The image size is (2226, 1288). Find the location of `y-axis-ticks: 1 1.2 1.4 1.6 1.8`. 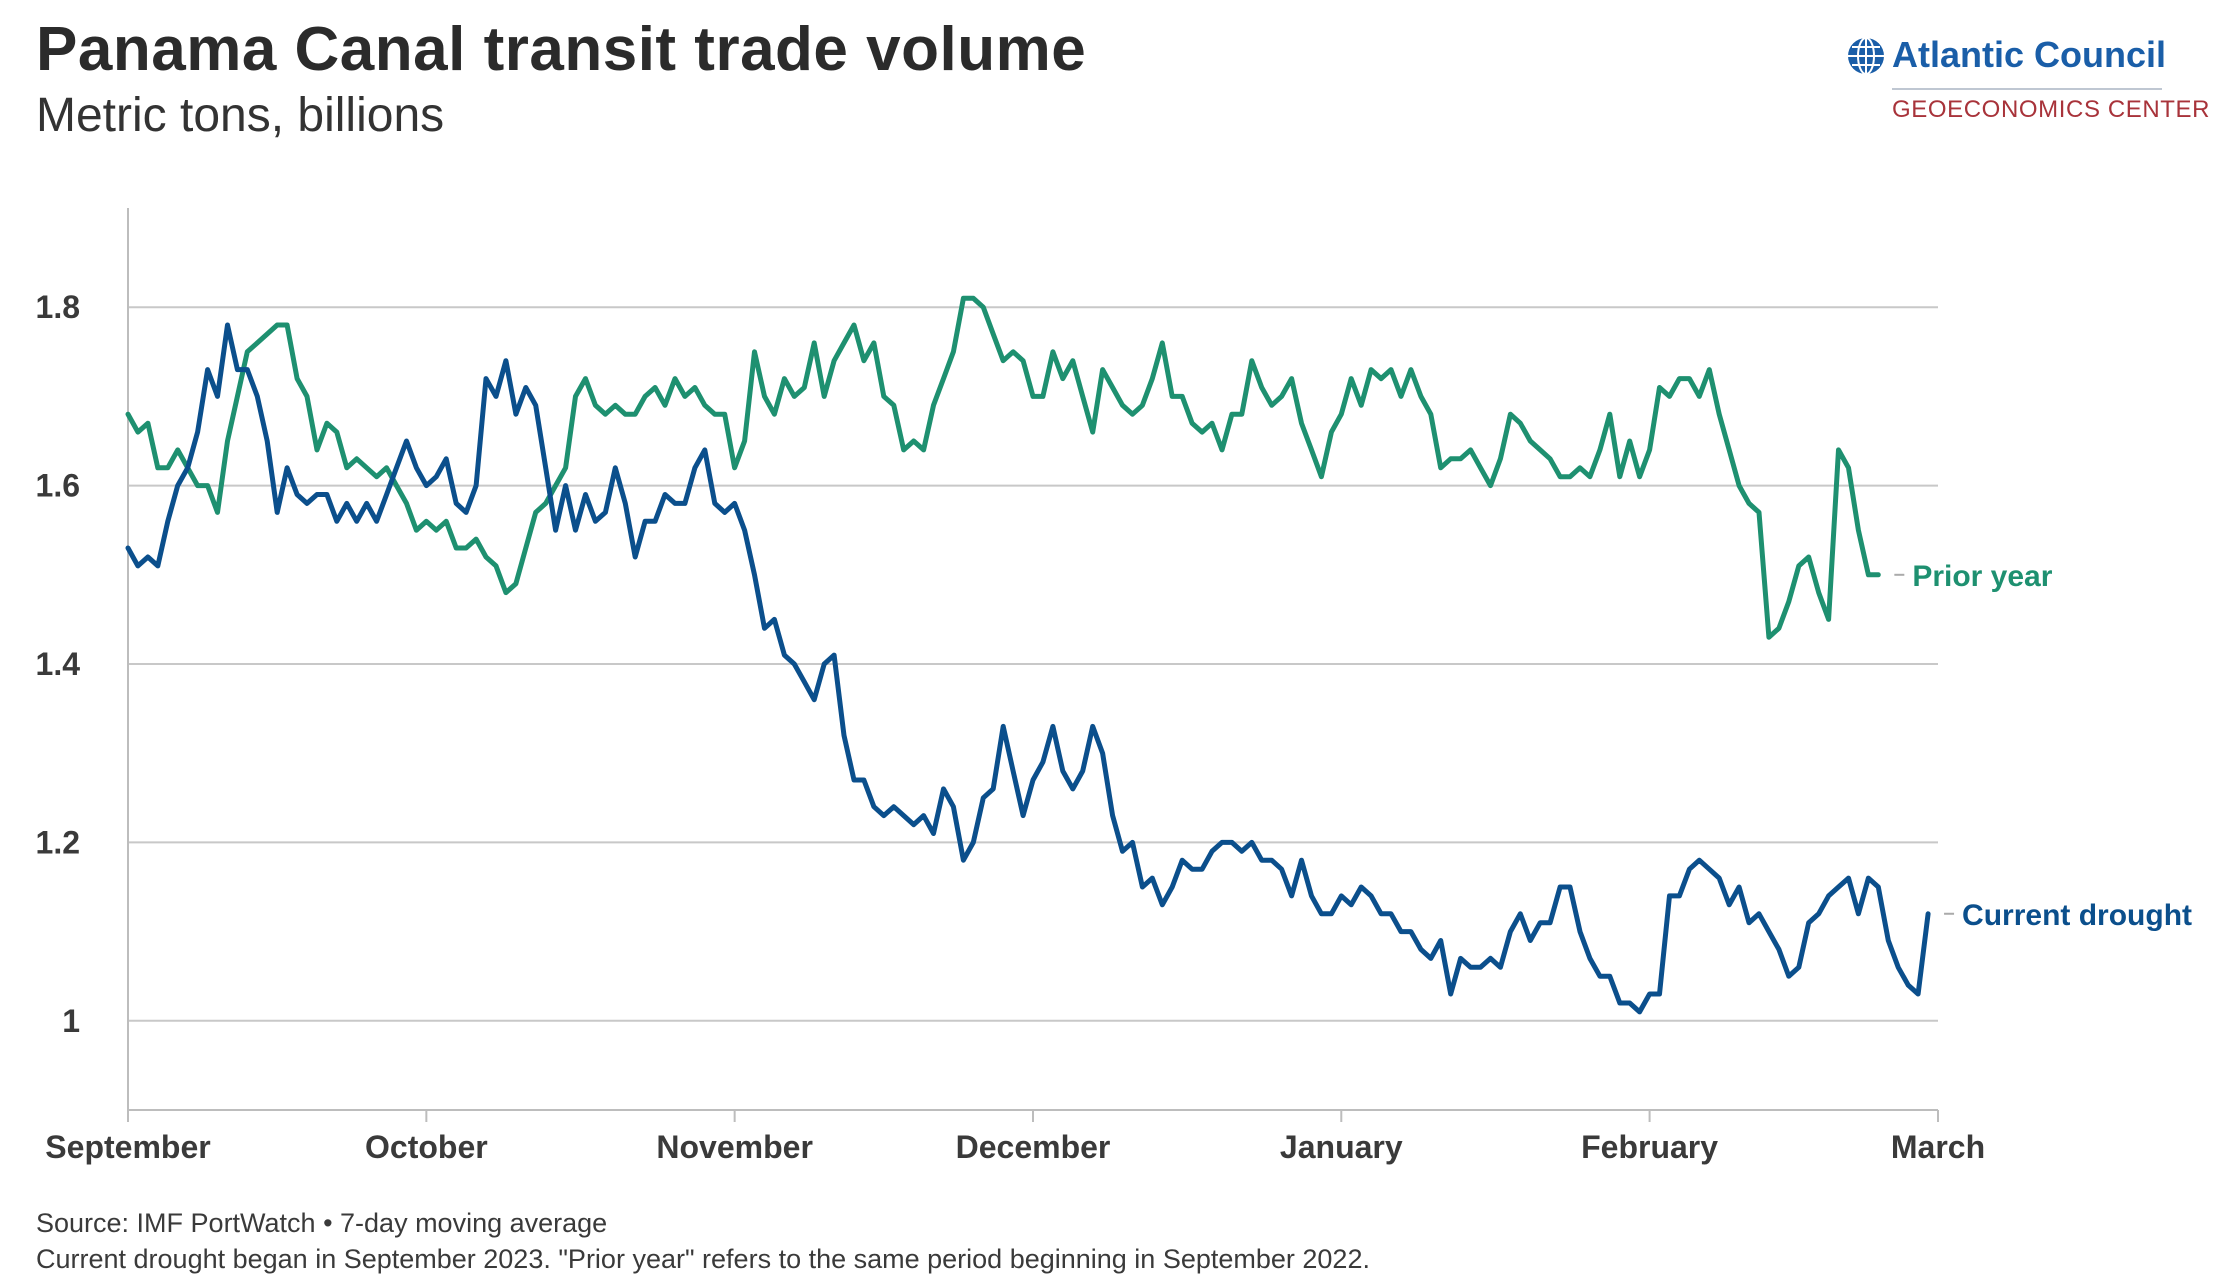

y-axis-ticks: 1 1.2 1.4 1.6 1.8 is located at coordinates (58, 664).